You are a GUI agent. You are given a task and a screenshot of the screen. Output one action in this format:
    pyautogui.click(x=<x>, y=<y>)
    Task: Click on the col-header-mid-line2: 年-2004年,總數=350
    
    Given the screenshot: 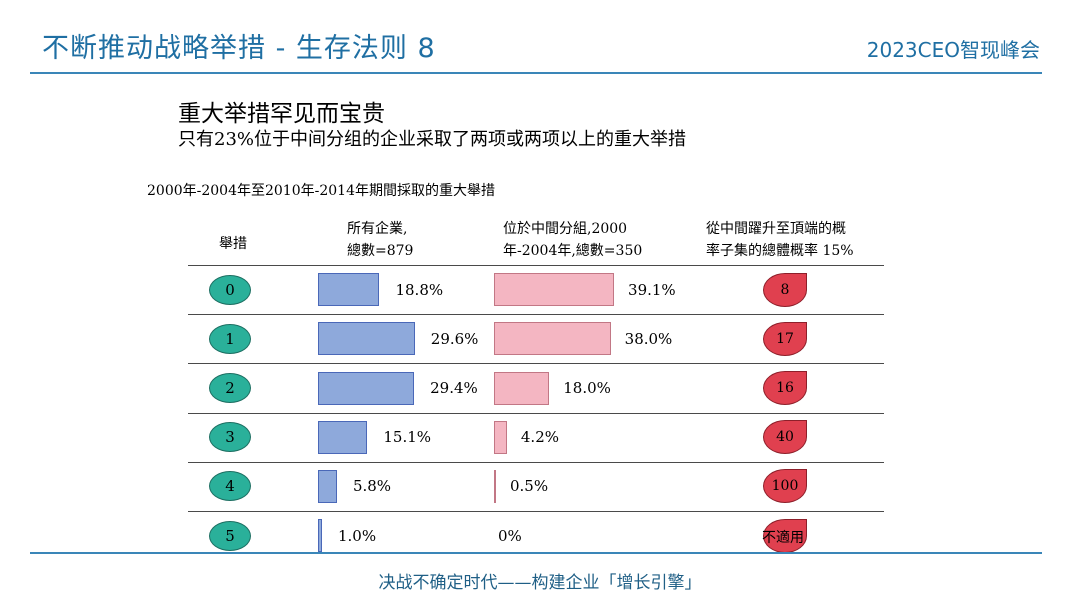 What is the action you would take?
    pyautogui.click(x=573, y=251)
    